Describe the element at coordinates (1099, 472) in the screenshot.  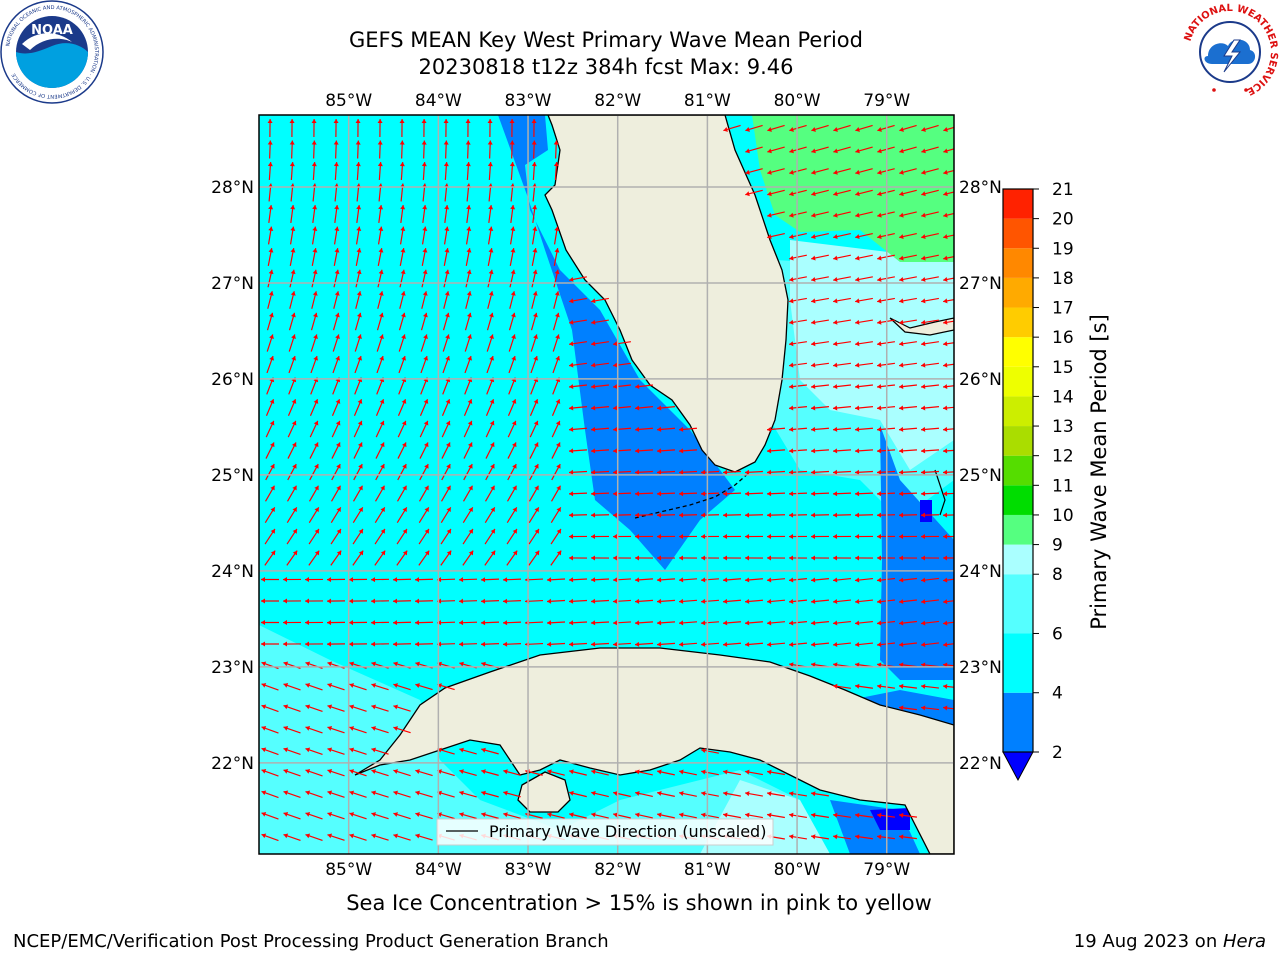
I see `colorbar-label: Primary Wave Mean Period [s]` at that location.